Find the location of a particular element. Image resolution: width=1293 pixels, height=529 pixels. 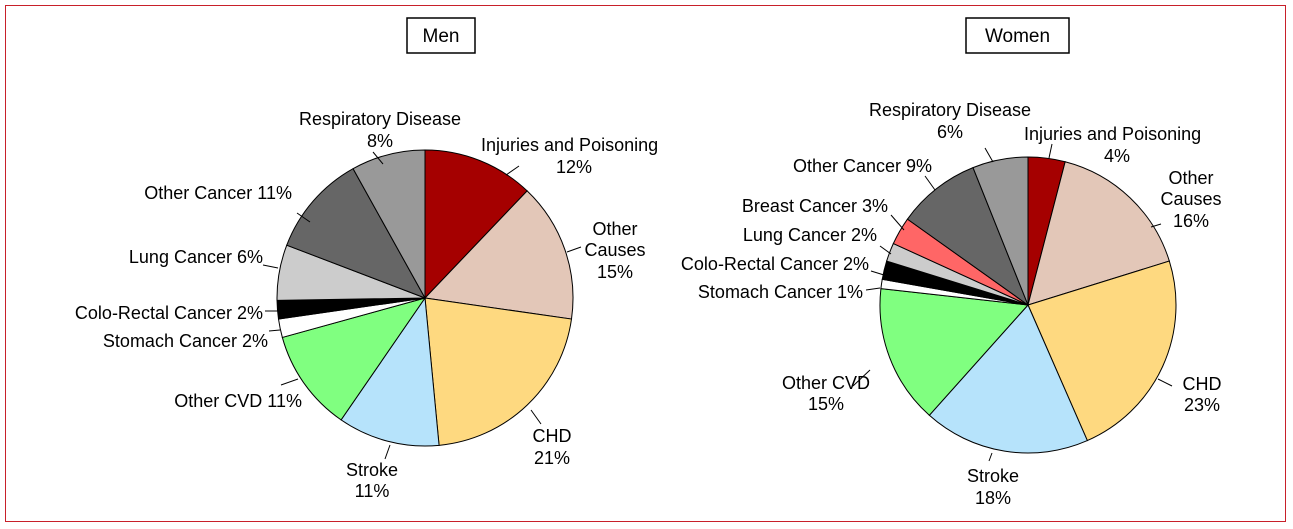

women-other-cvd-category: Other CVD is located at coordinates (826, 383).